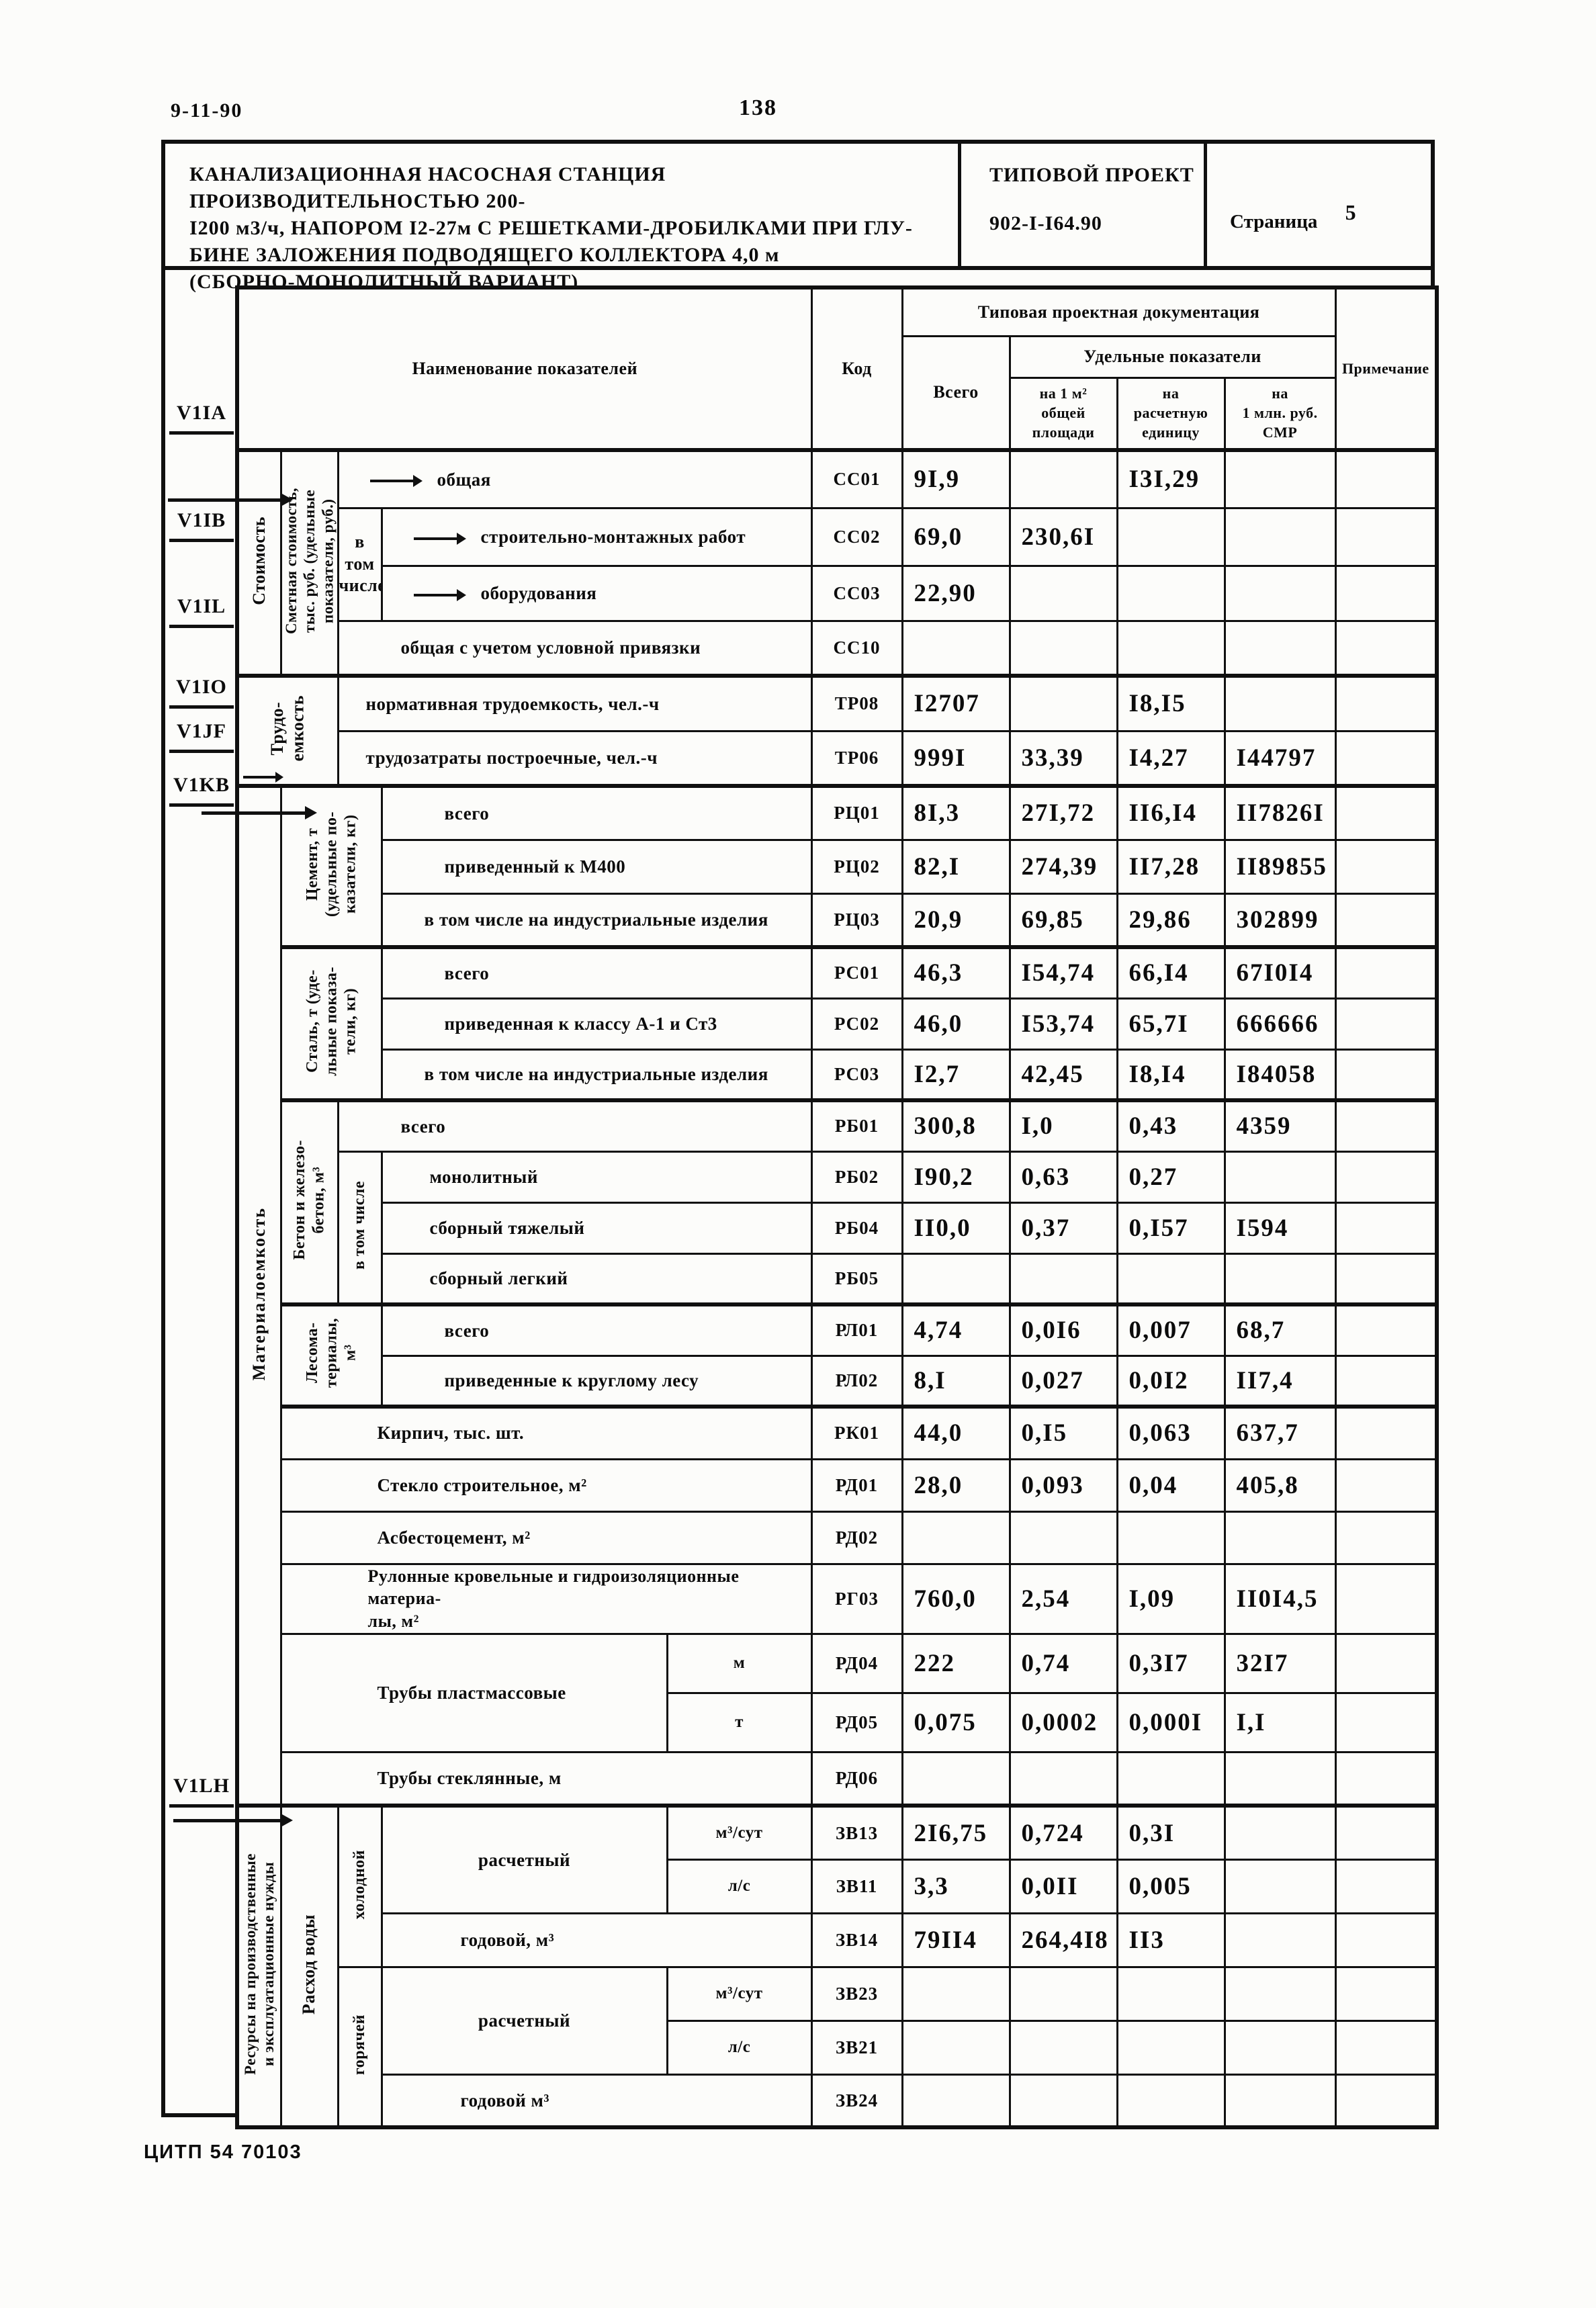 The image size is (1596, 2308). Describe the element at coordinates (1171, 1833) in the screenshot. I see `cell-per-unit: 0,3I` at that location.